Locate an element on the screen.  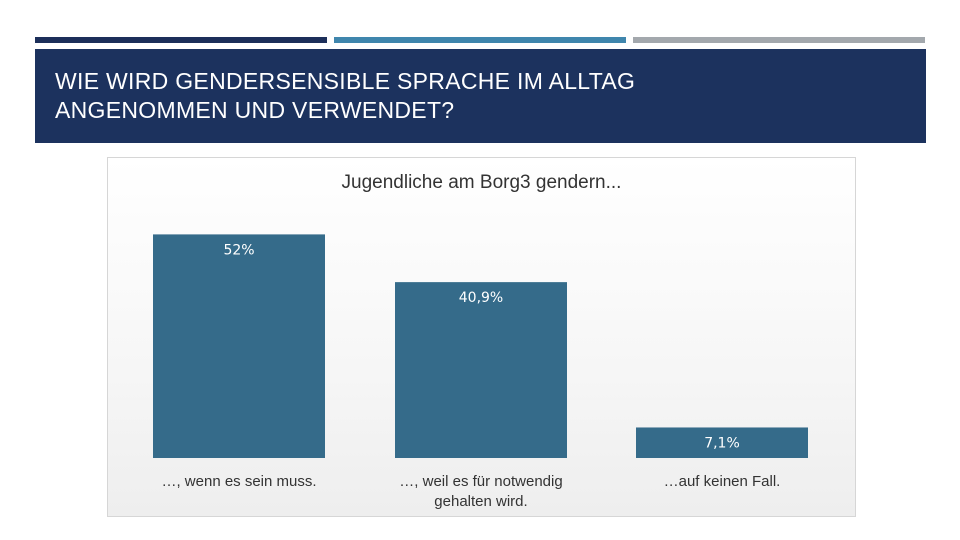
category-label-2-line-2: gehalten wird. is located at coordinates (480, 501).